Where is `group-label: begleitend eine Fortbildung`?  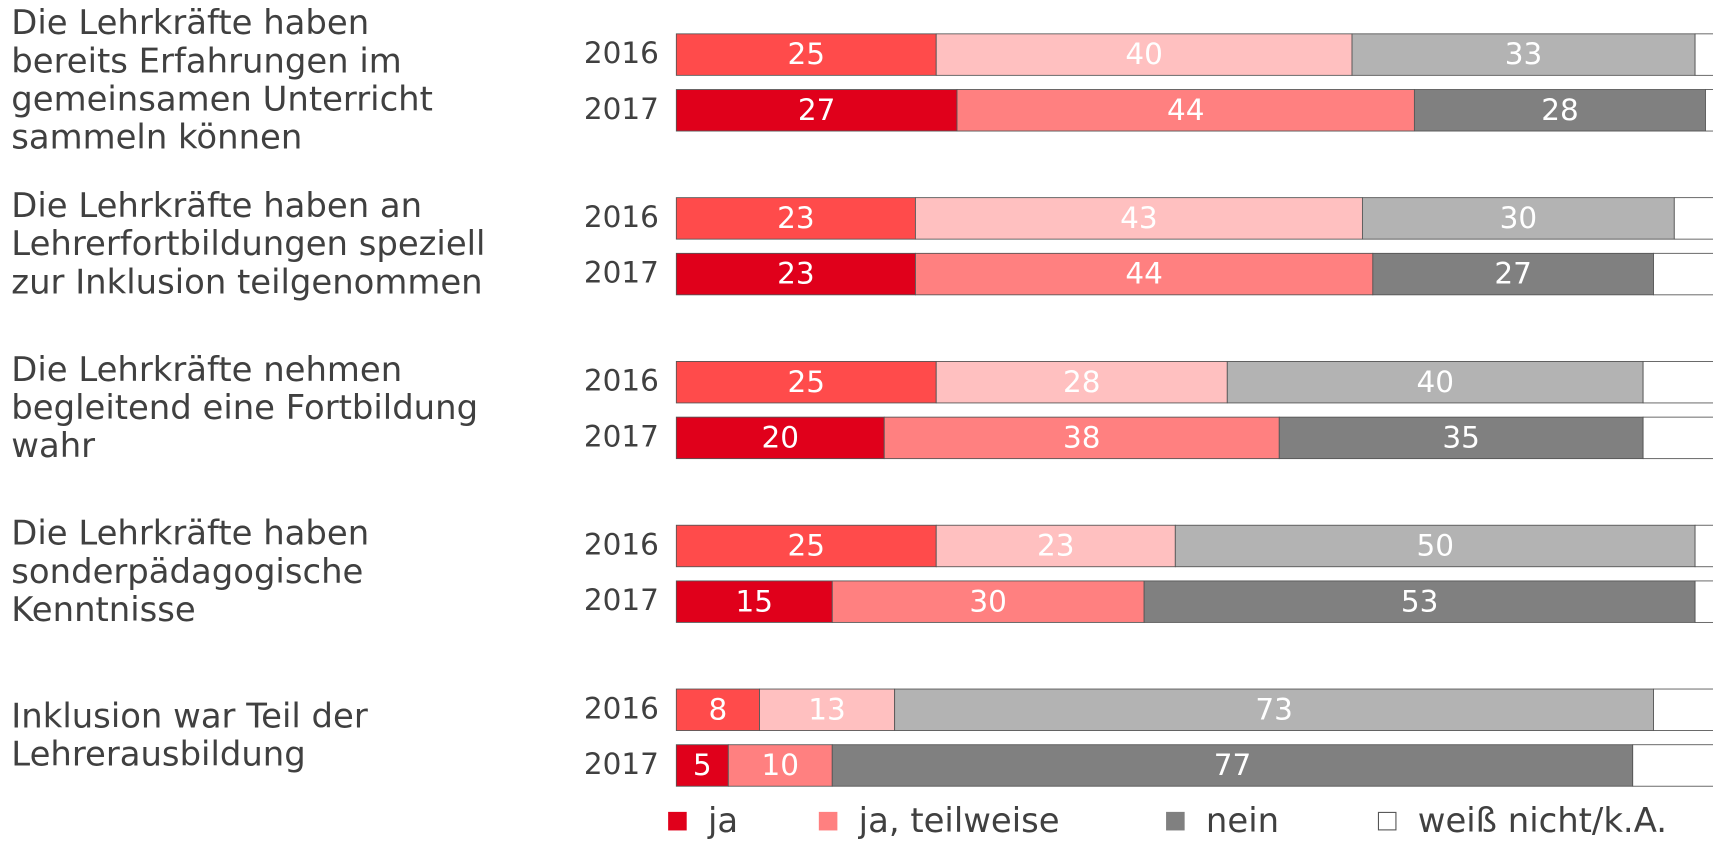 group-label: begleitend eine Fortbildung is located at coordinates (244, 407).